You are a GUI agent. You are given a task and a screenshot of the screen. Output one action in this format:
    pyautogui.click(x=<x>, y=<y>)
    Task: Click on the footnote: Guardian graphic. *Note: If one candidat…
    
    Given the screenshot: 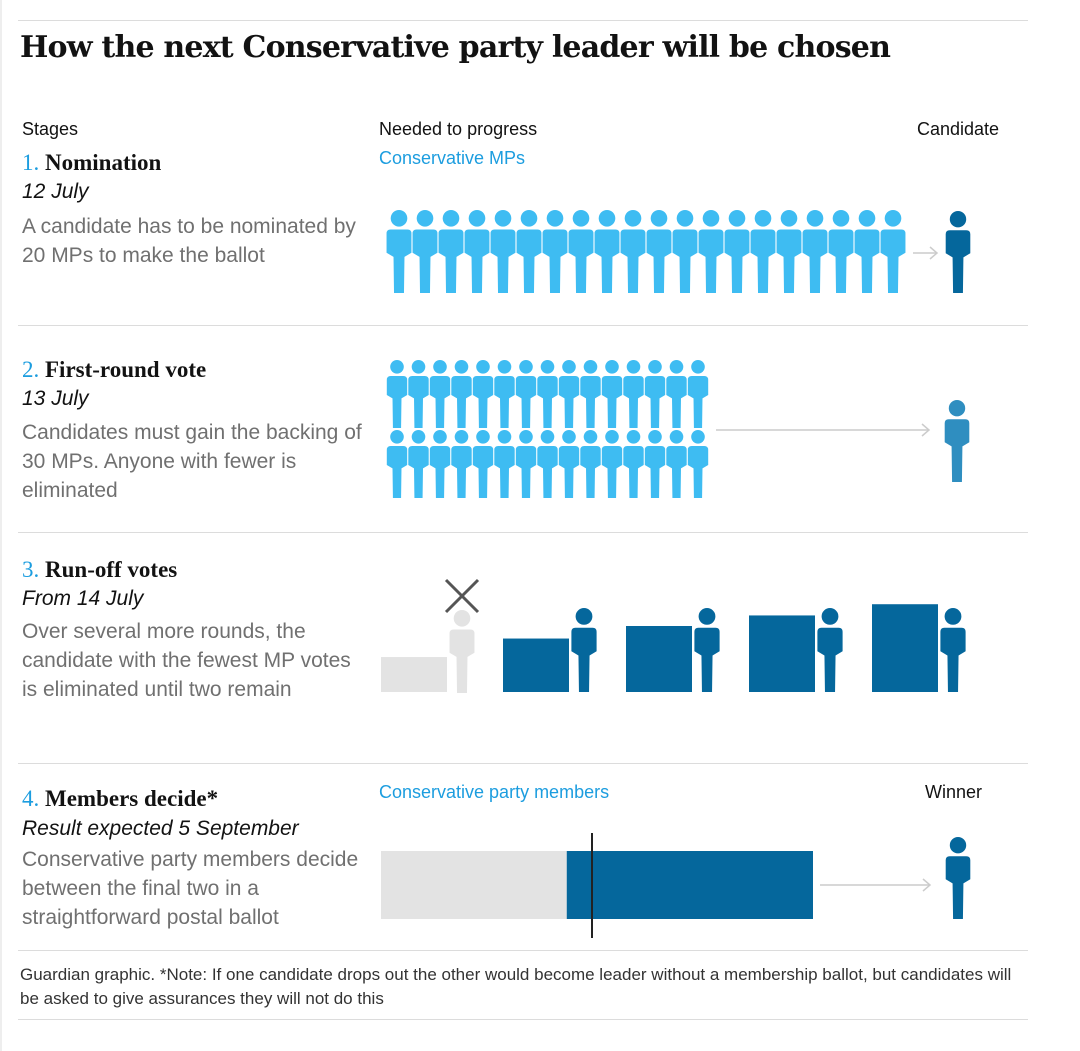 What is the action you would take?
    pyautogui.click(x=516, y=986)
    